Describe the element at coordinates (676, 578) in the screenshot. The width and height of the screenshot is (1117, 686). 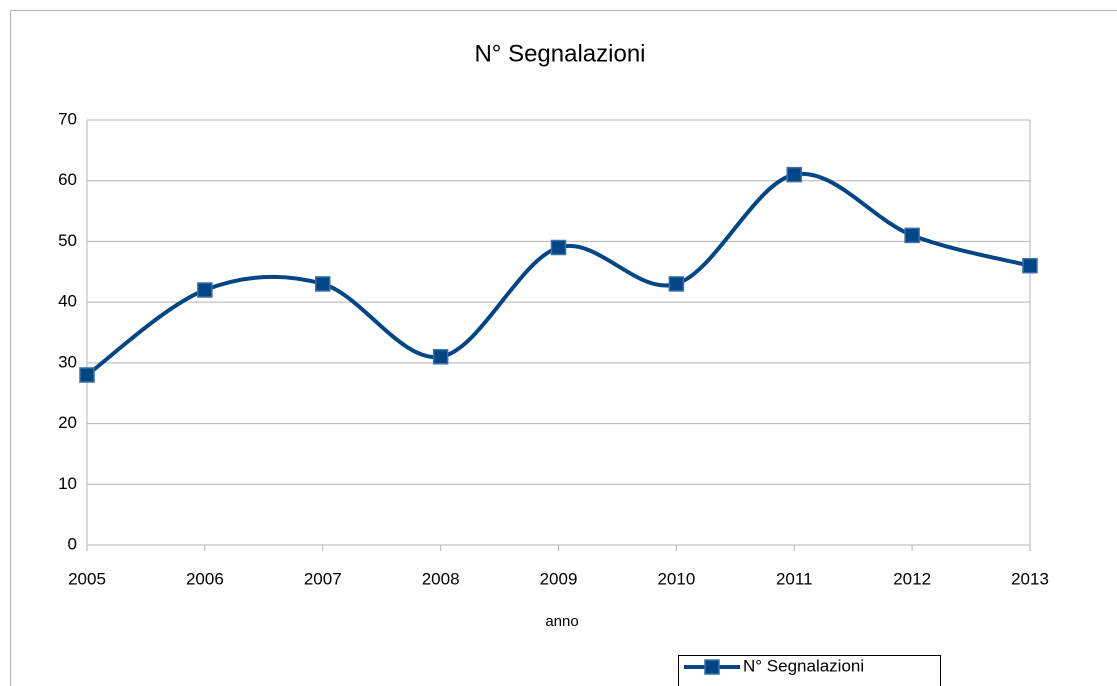
I see `x-tick-label: 2010` at that location.